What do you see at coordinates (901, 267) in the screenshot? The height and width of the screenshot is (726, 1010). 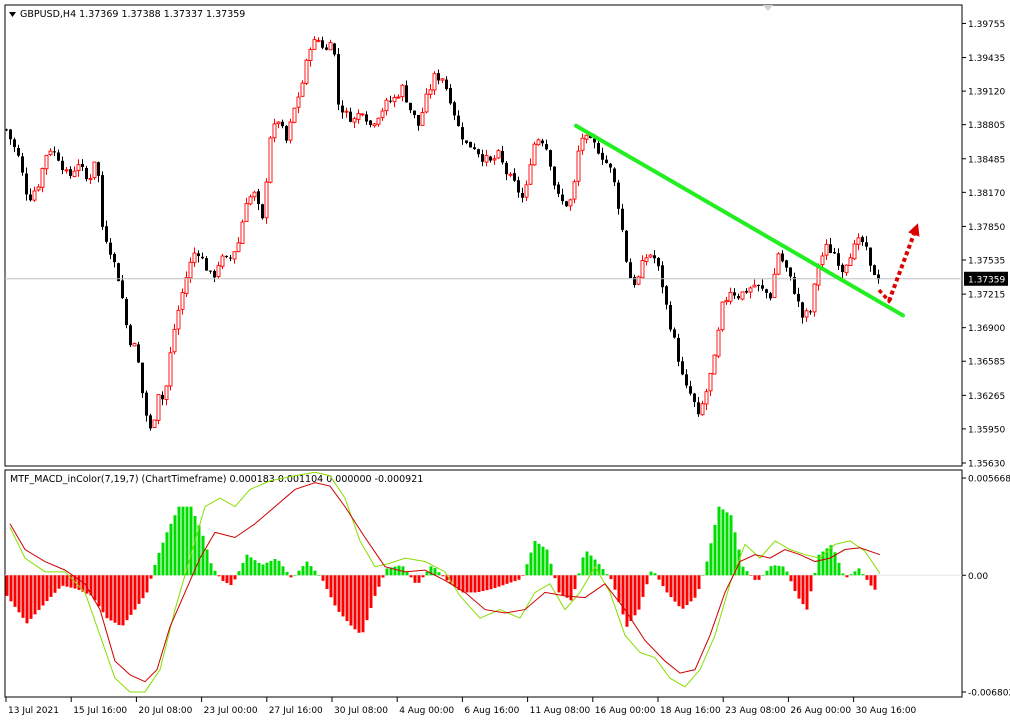 I see `forecast-arrow` at bounding box center [901, 267].